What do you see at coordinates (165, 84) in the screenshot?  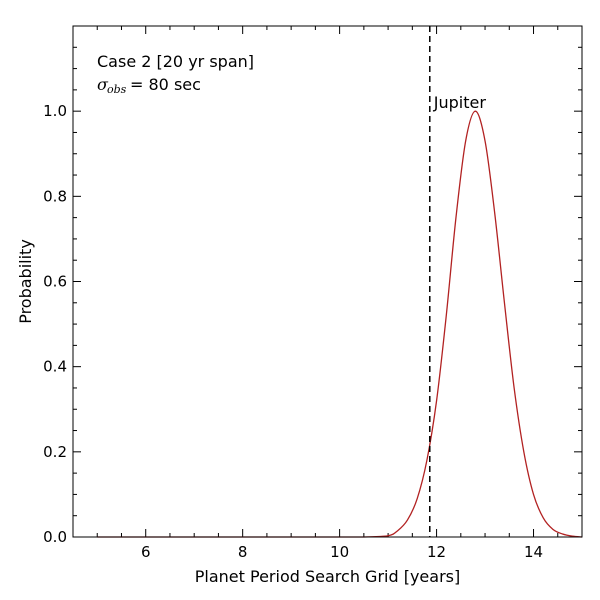 I see `sigma-value: = 80 sec` at bounding box center [165, 84].